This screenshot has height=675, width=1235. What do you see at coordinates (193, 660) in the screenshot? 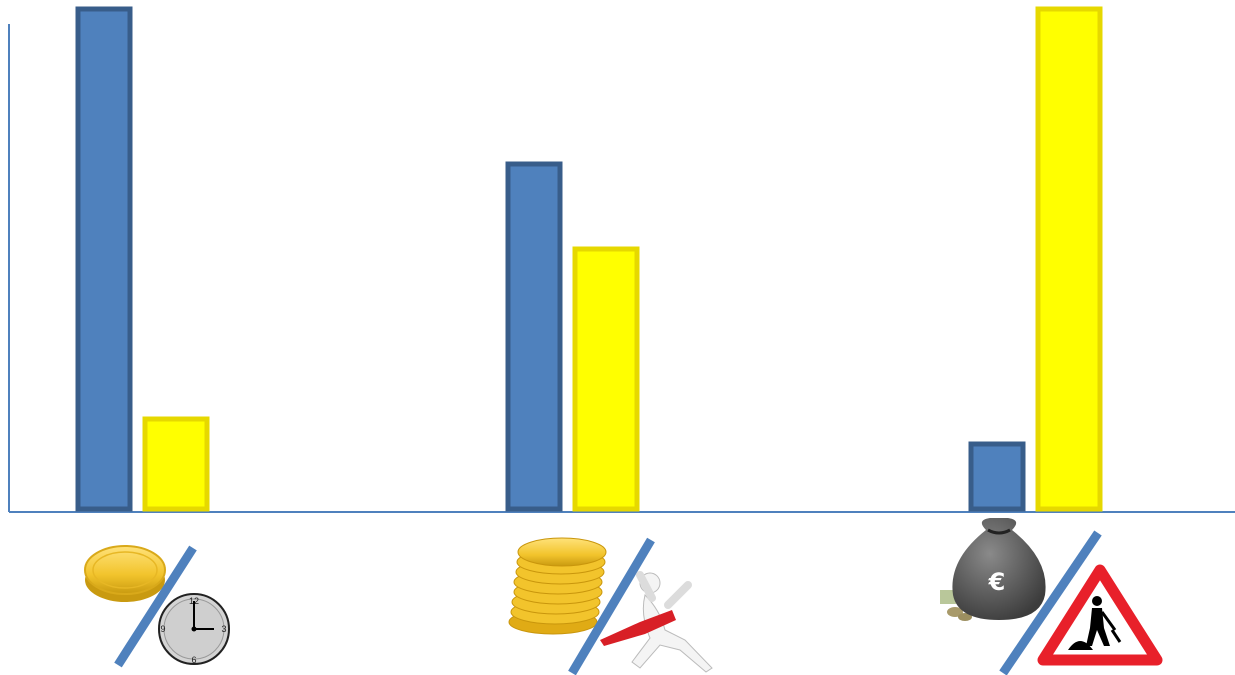
I see `clock-number-6: 6` at bounding box center [193, 660].